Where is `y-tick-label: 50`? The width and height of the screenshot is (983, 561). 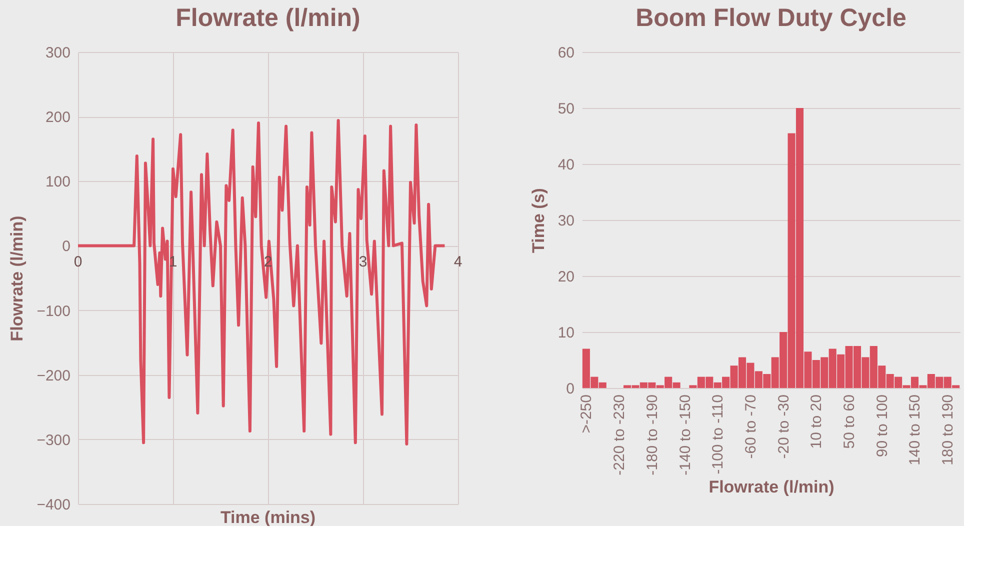
y-tick-label: 50 is located at coordinates (566, 109).